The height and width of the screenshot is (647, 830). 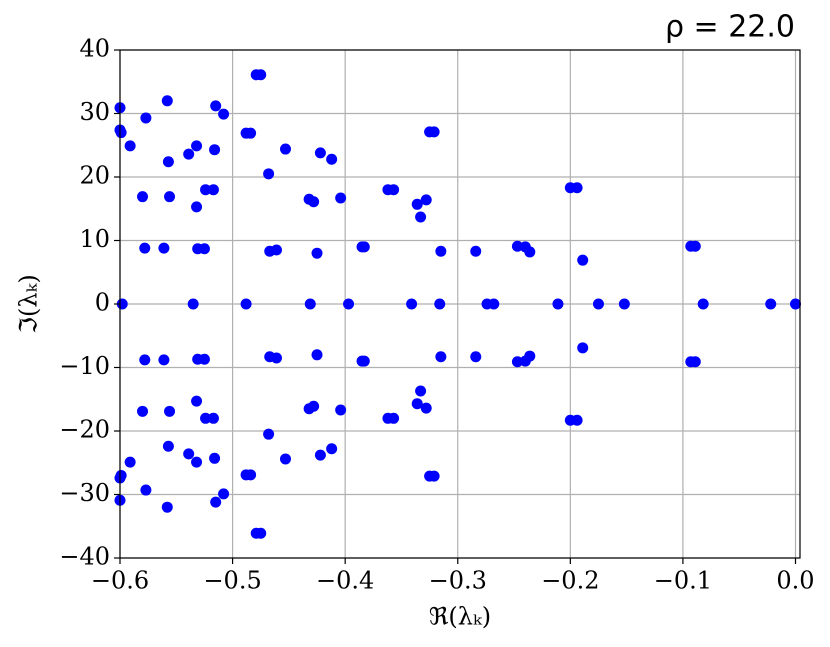 I want to click on x-tick-label: −0.3, so click(x=458, y=581).